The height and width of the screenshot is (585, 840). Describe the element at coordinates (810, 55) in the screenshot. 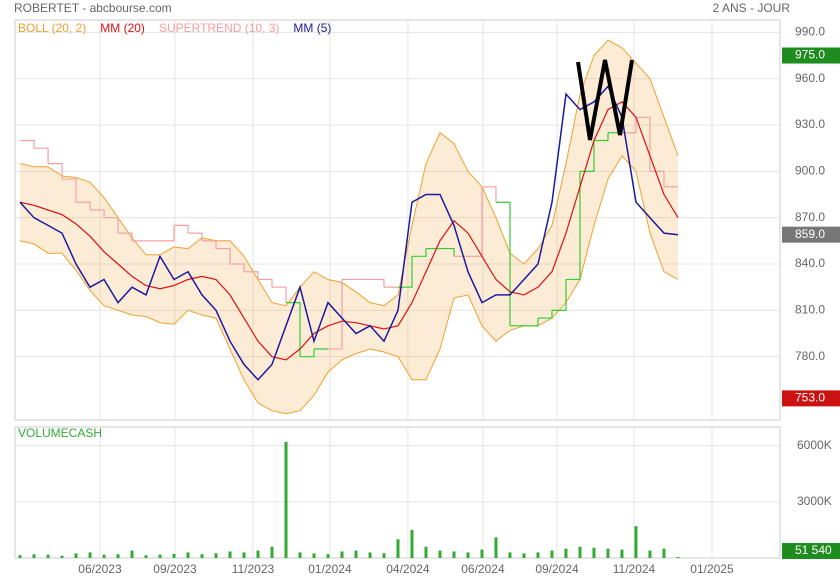

I see `price-marker-label: 975.0` at that location.